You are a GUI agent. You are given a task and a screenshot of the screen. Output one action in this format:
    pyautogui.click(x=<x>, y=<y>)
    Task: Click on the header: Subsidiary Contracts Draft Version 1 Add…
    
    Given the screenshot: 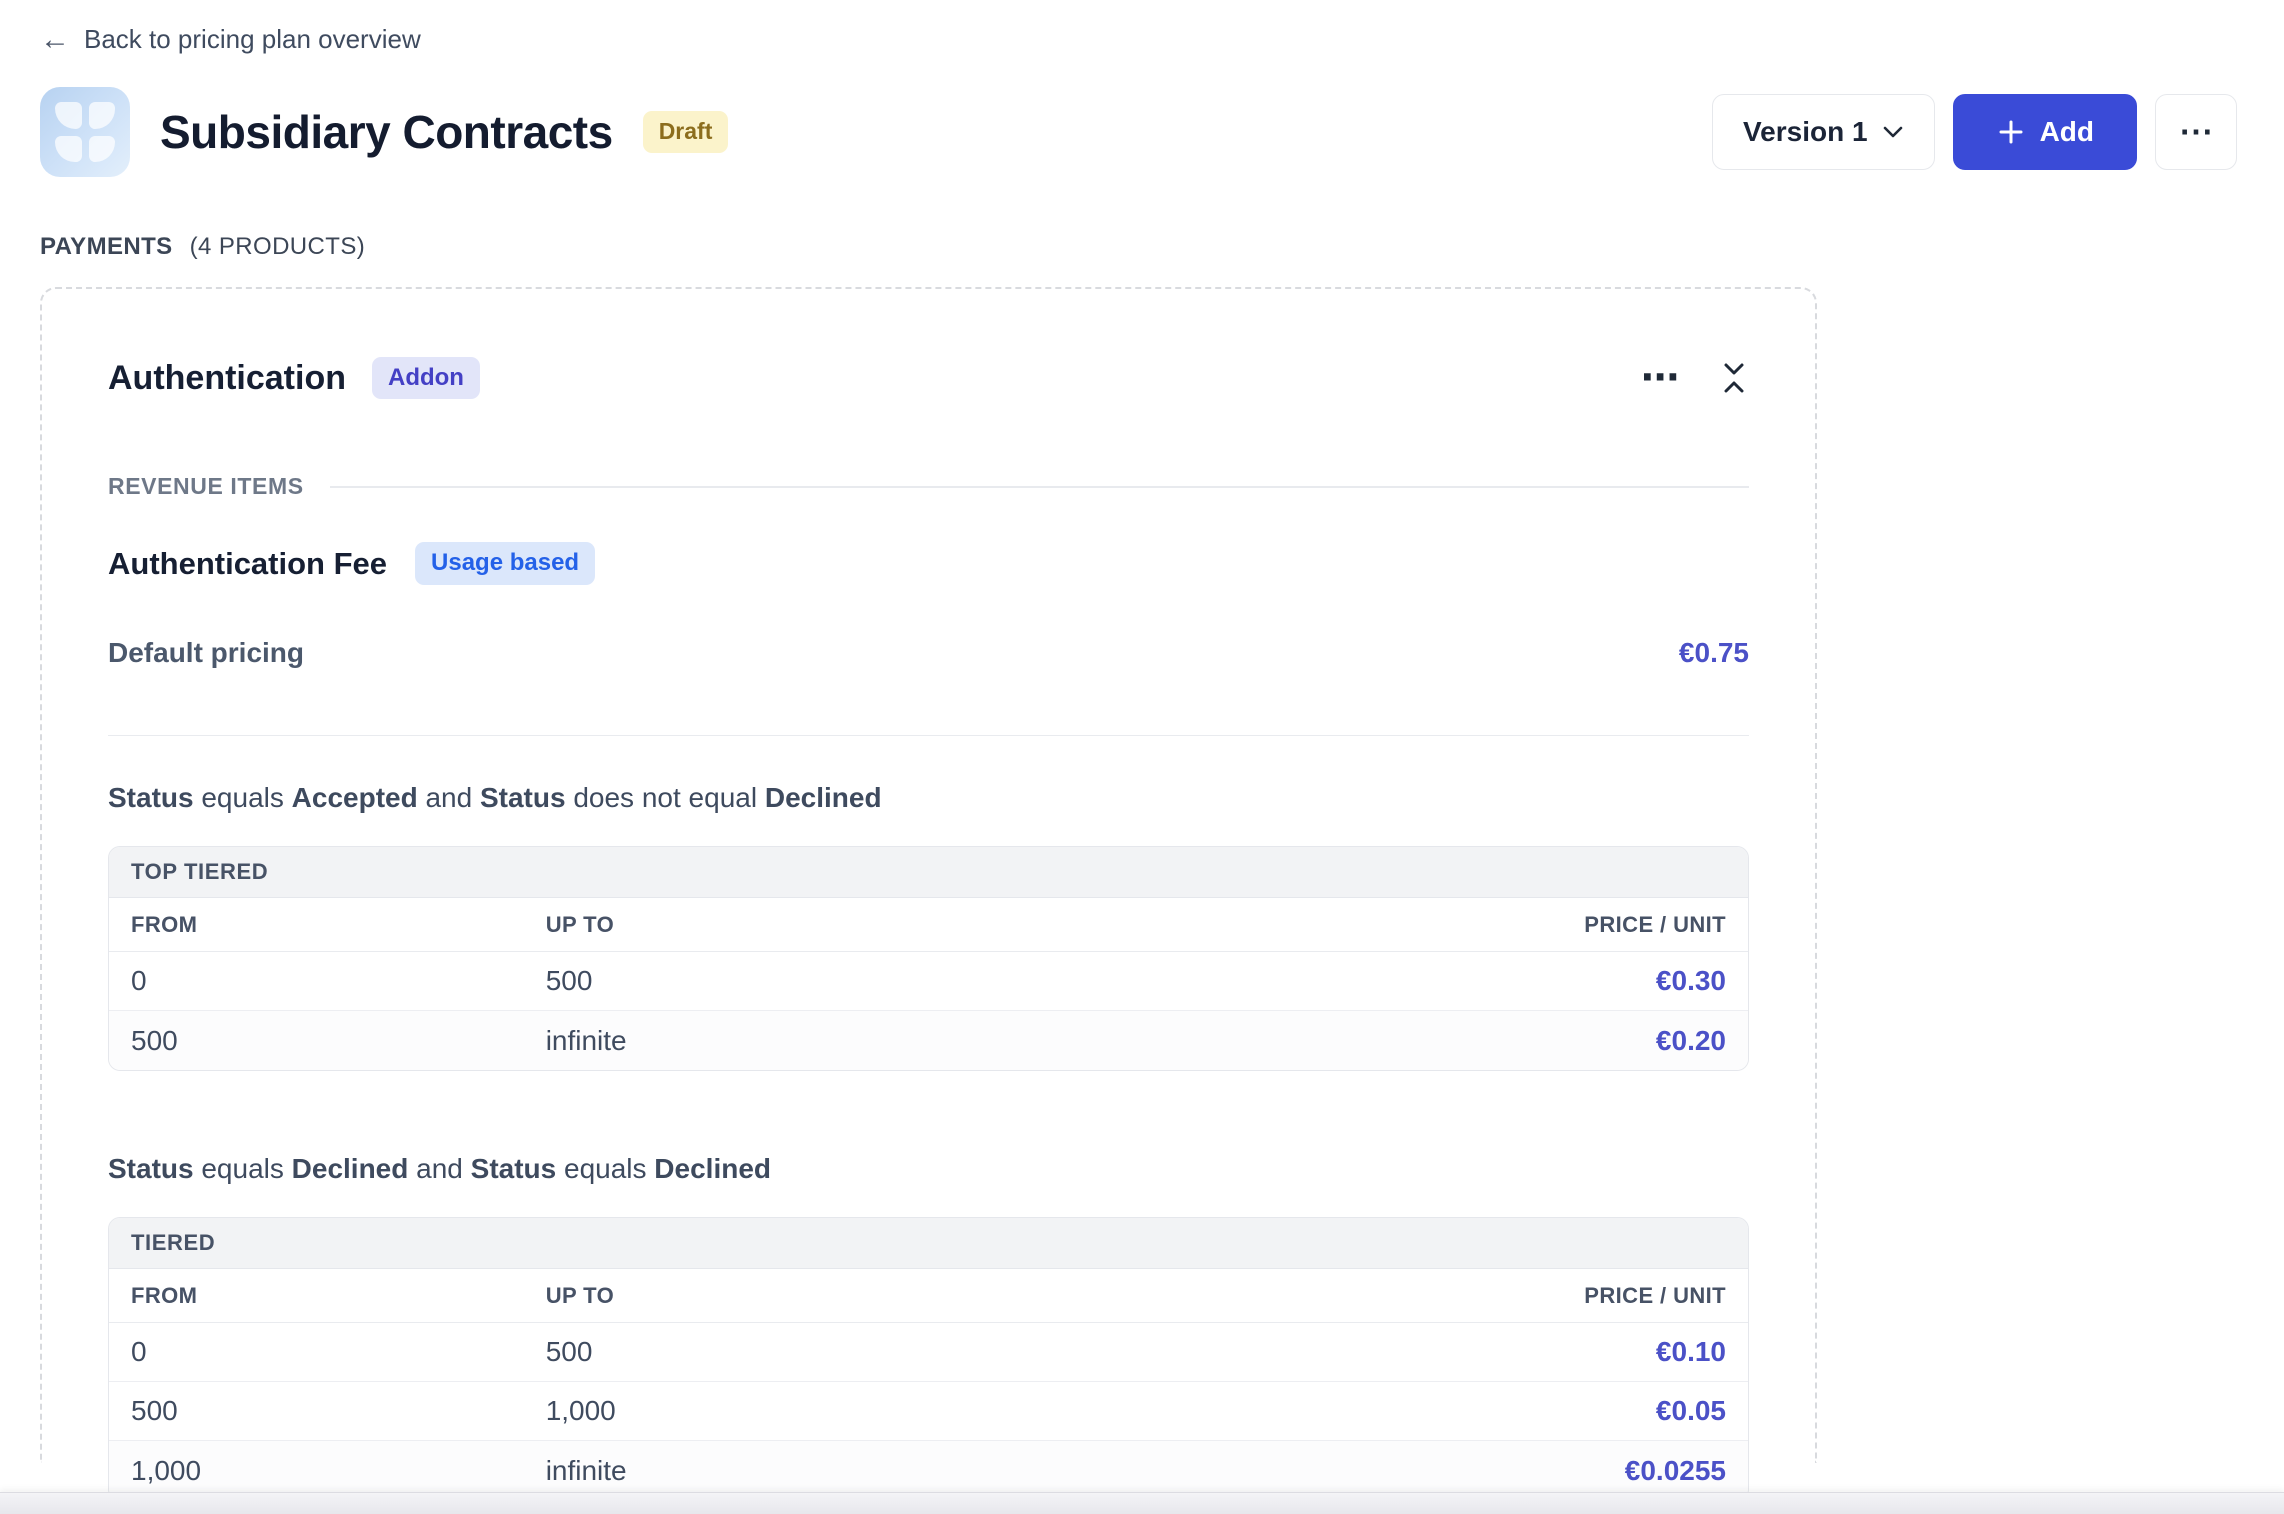 What is the action you would take?
    pyautogui.click(x=1138, y=132)
    